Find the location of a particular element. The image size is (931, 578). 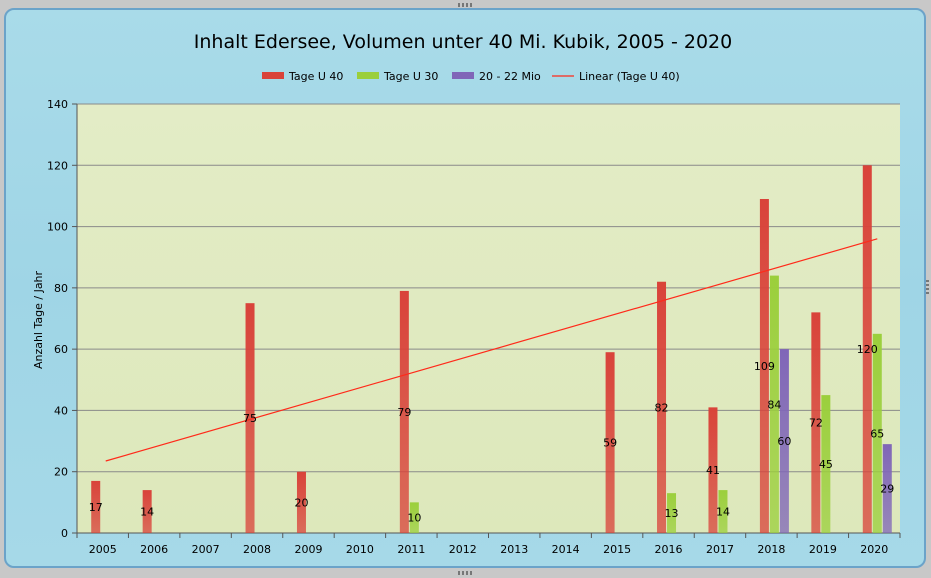

x-tick-label: 2017 is located at coordinates (720, 549).